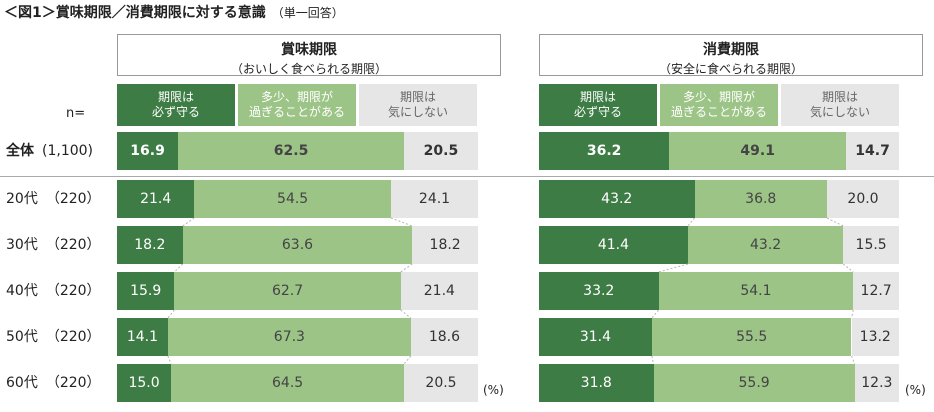 This screenshot has width=934, height=412. What do you see at coordinates (291, 151) in the screenshot?
I see `bar-seg-shoumi-sometimes-row-0: 62.5` at bounding box center [291, 151].